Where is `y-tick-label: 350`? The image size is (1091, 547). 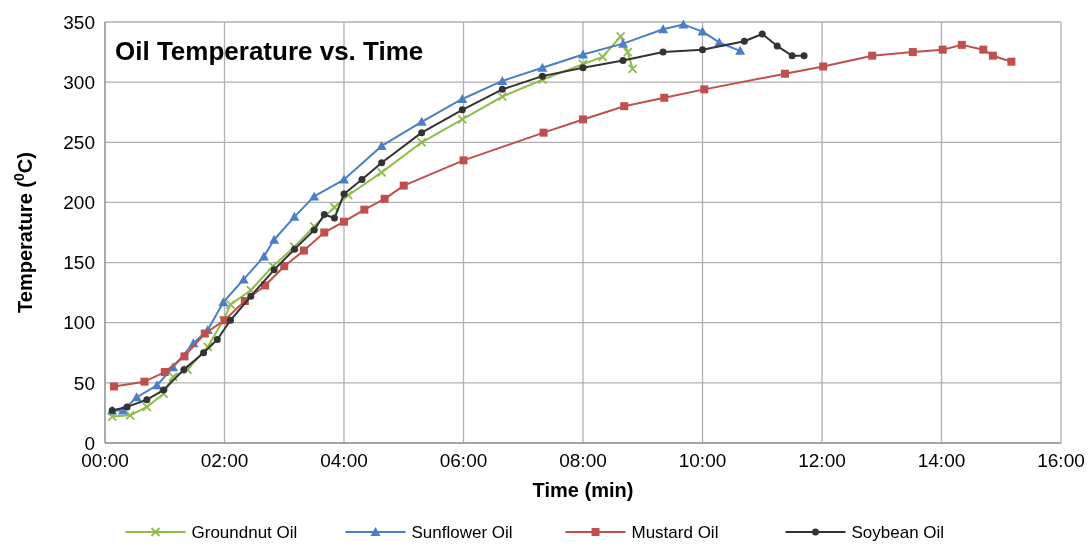 y-tick-label: 350 is located at coordinates (79, 22).